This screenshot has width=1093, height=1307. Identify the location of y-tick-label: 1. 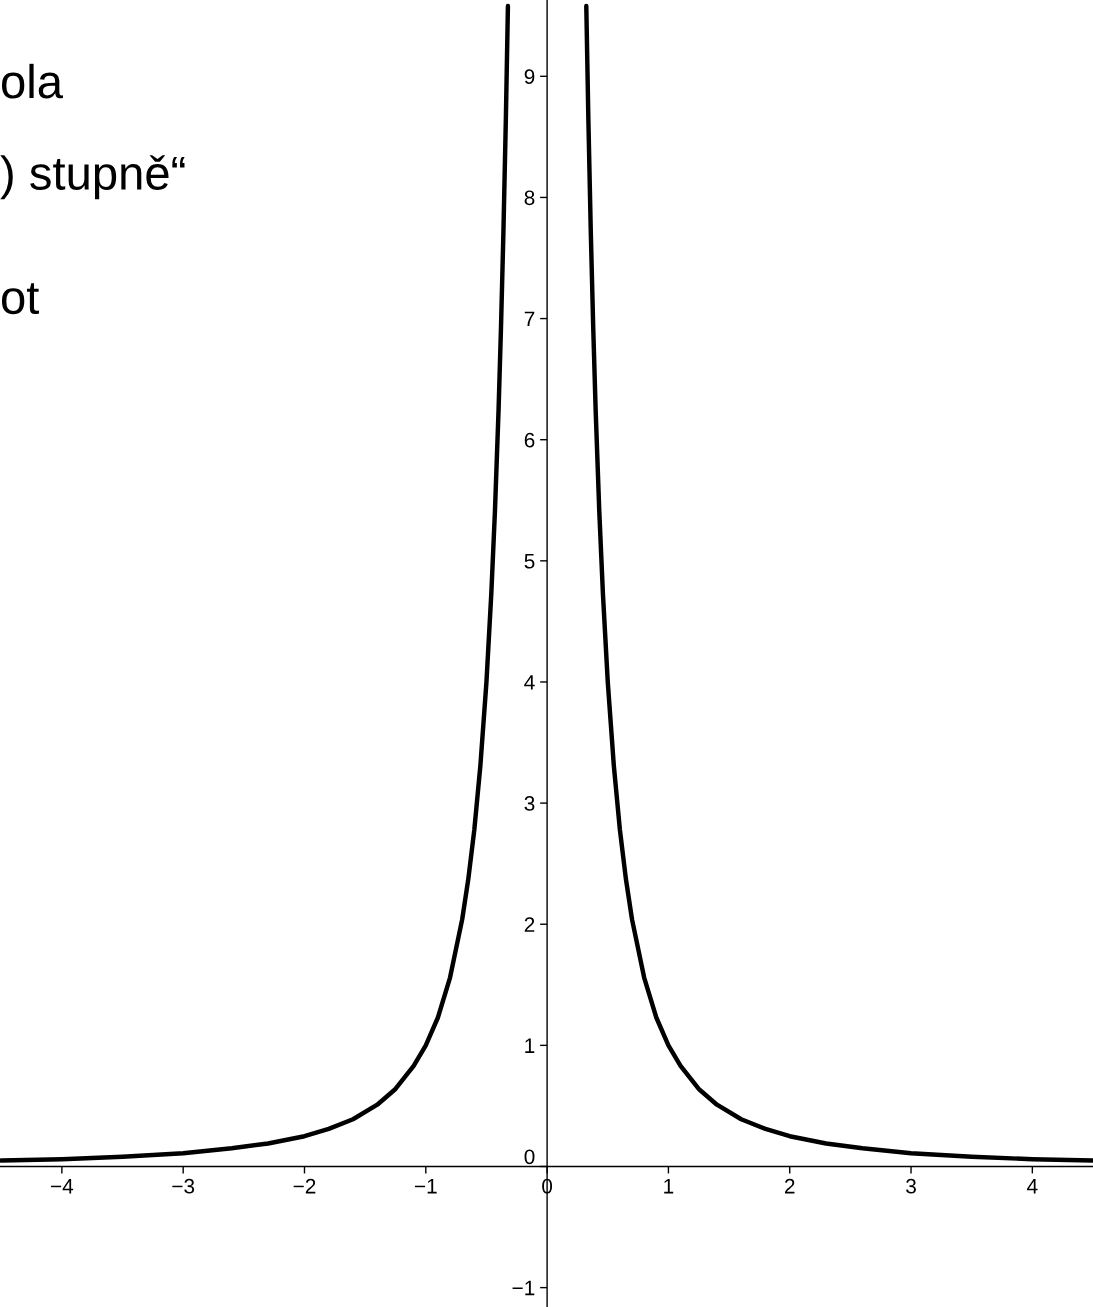
(530, 1045).